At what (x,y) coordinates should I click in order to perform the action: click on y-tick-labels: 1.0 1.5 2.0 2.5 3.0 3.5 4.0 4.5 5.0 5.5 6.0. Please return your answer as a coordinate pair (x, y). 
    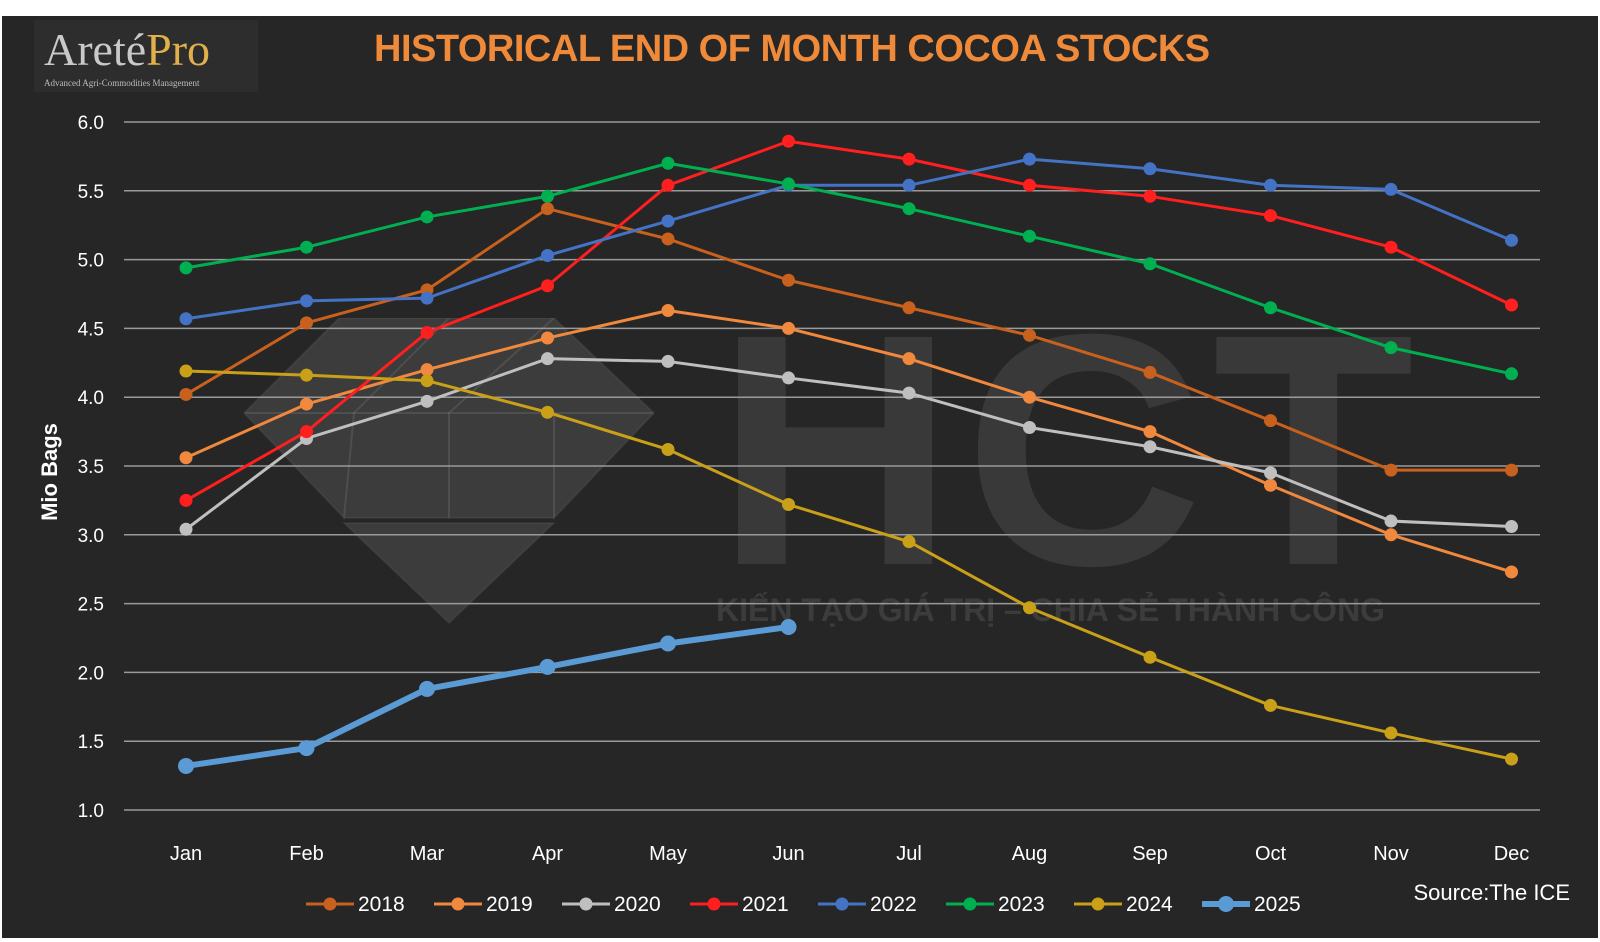
    Looking at the image, I should click on (91, 467).